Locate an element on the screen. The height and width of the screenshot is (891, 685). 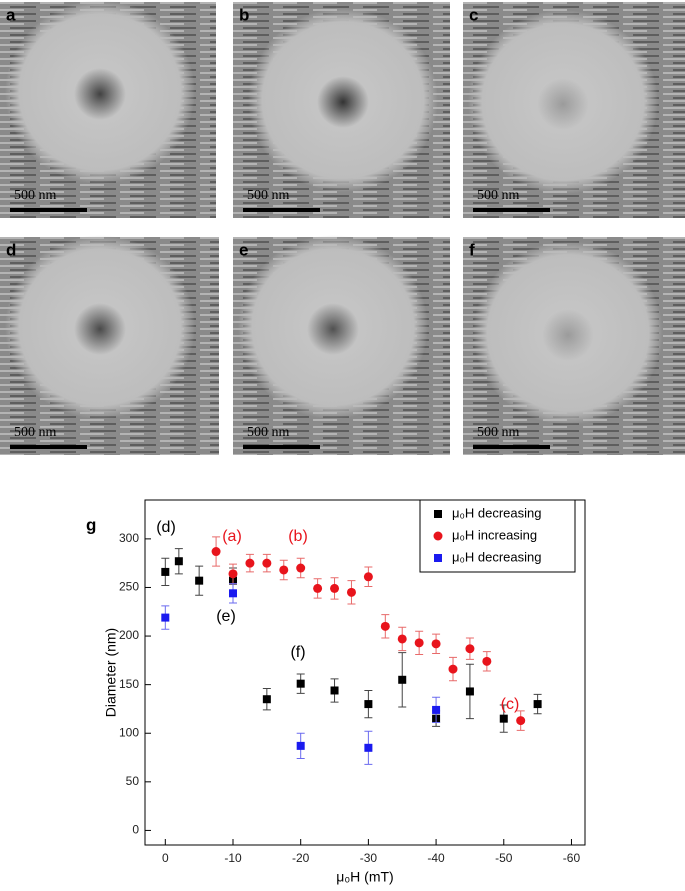
annotation: (a) is located at coordinates (232, 536).